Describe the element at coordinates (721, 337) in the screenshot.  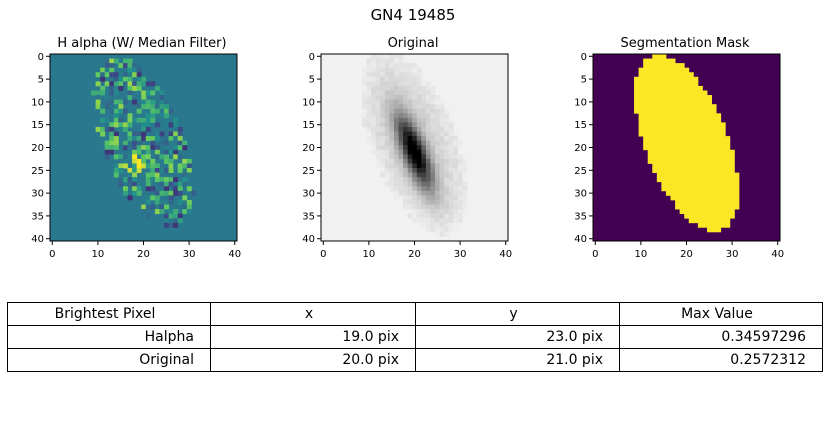
I see `table-cell: 0.34597296` at that location.